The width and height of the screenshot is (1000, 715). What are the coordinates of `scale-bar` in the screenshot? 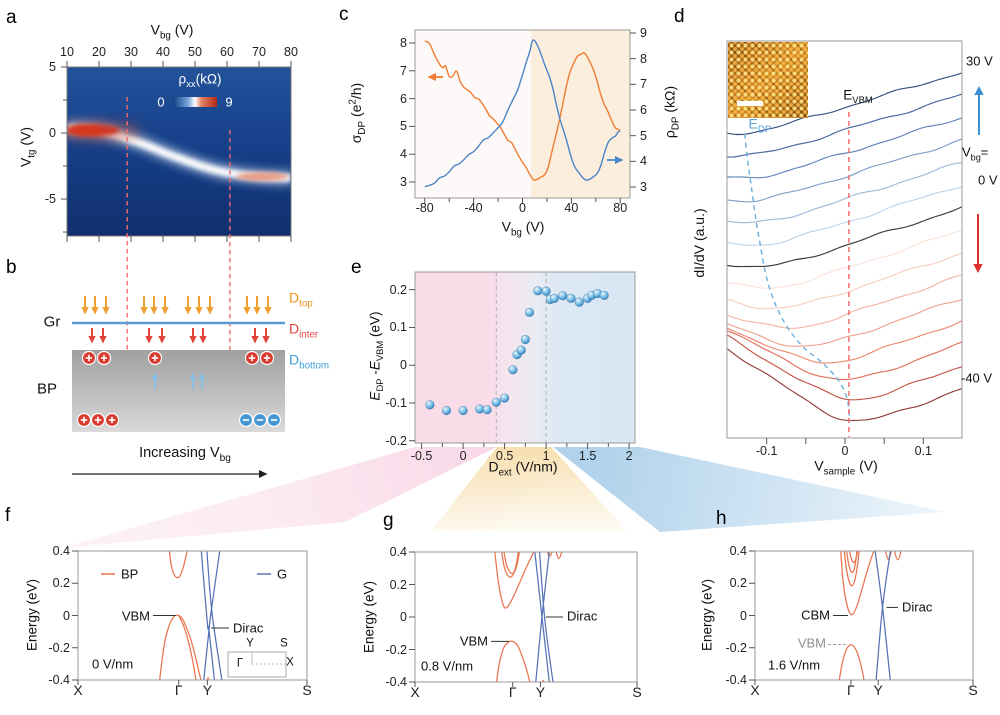 It's located at (750, 103).